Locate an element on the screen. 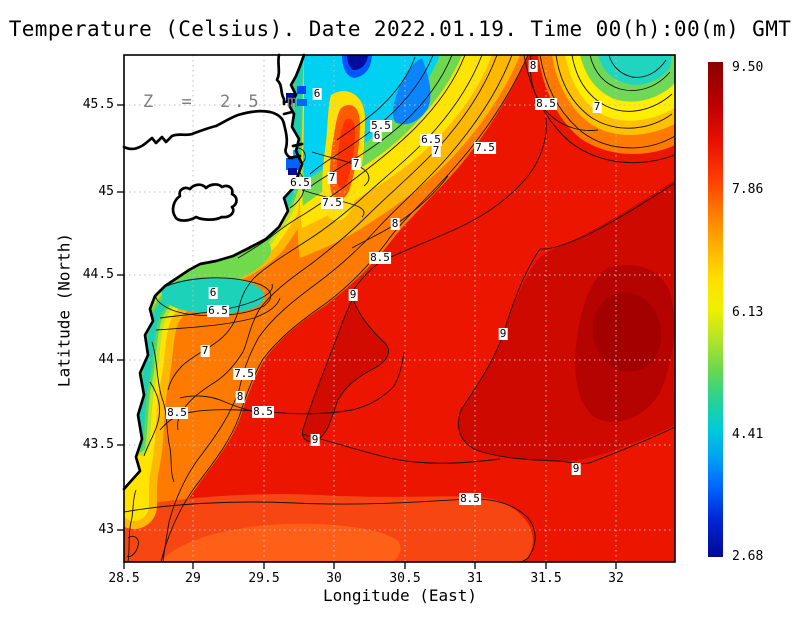  colorbar is located at coordinates (715, 309).